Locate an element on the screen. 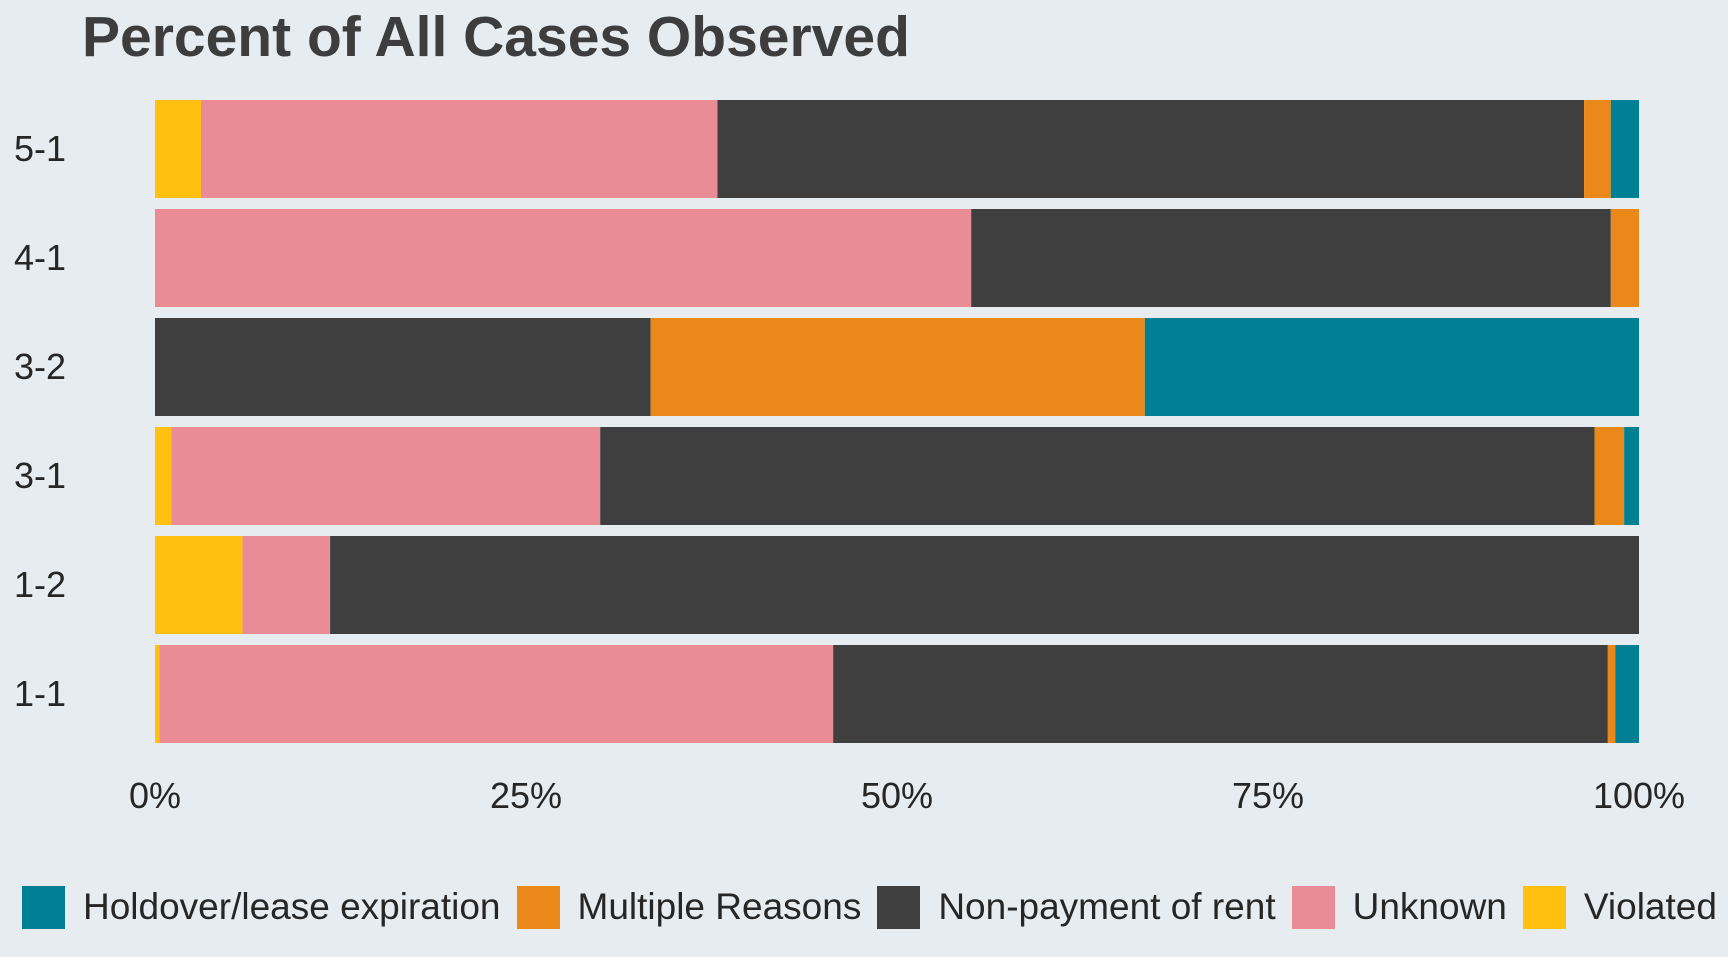 This screenshot has height=960, width=1728. legend-item: Multiple Reasons is located at coordinates (689, 907).